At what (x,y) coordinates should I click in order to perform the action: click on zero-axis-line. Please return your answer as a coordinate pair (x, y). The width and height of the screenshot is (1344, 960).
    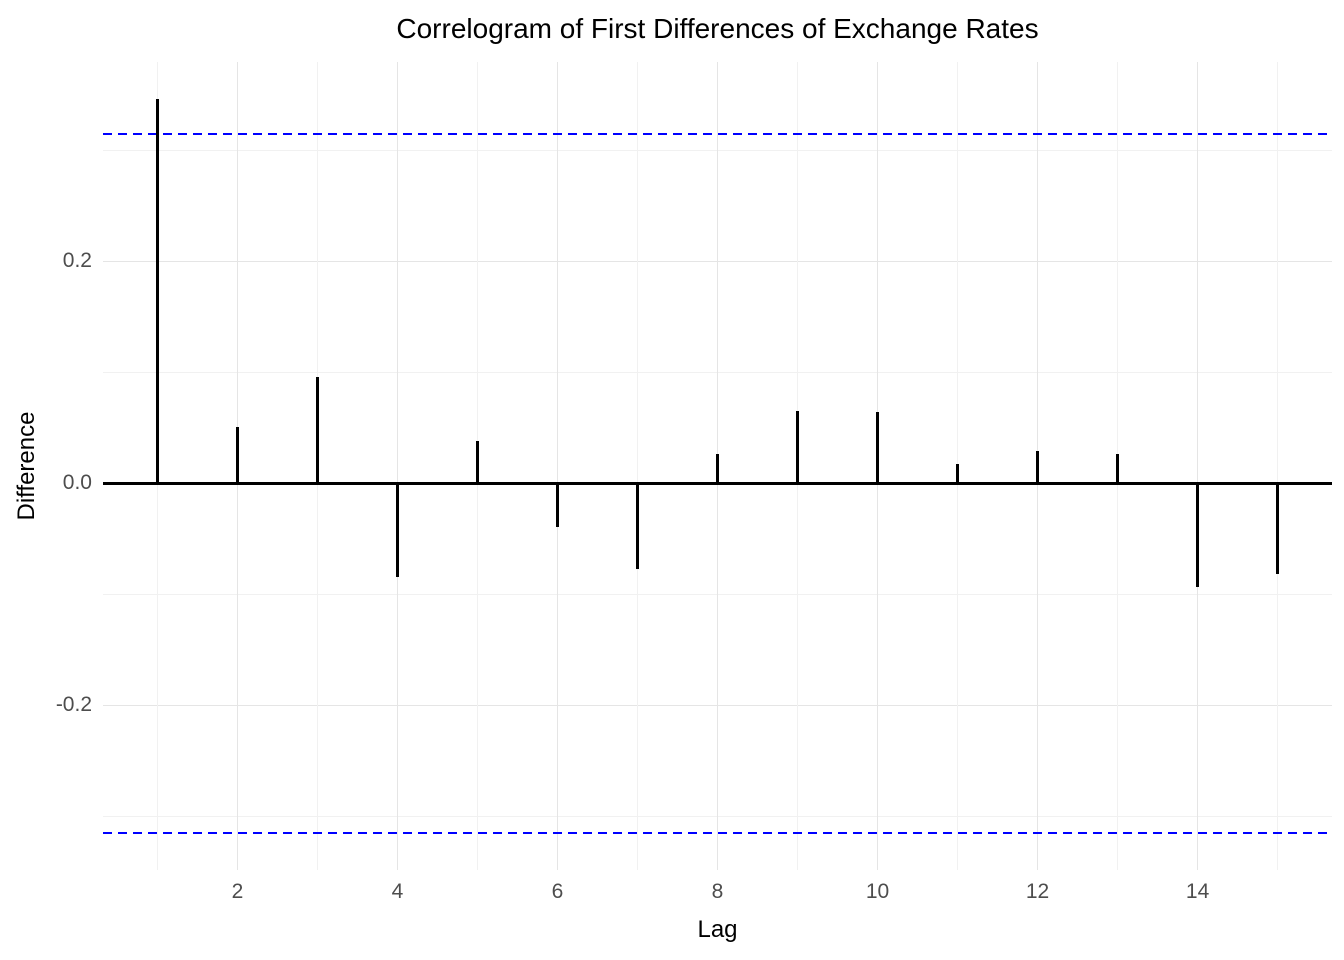
    Looking at the image, I should click on (717, 483).